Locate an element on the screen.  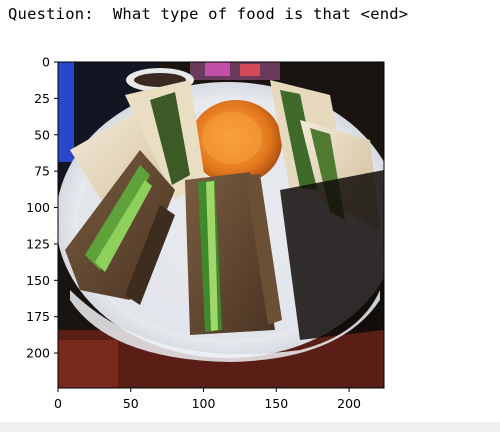
y-axis: 0 25 50 75 100 125 150 175 200 is located at coordinates (42, 208).